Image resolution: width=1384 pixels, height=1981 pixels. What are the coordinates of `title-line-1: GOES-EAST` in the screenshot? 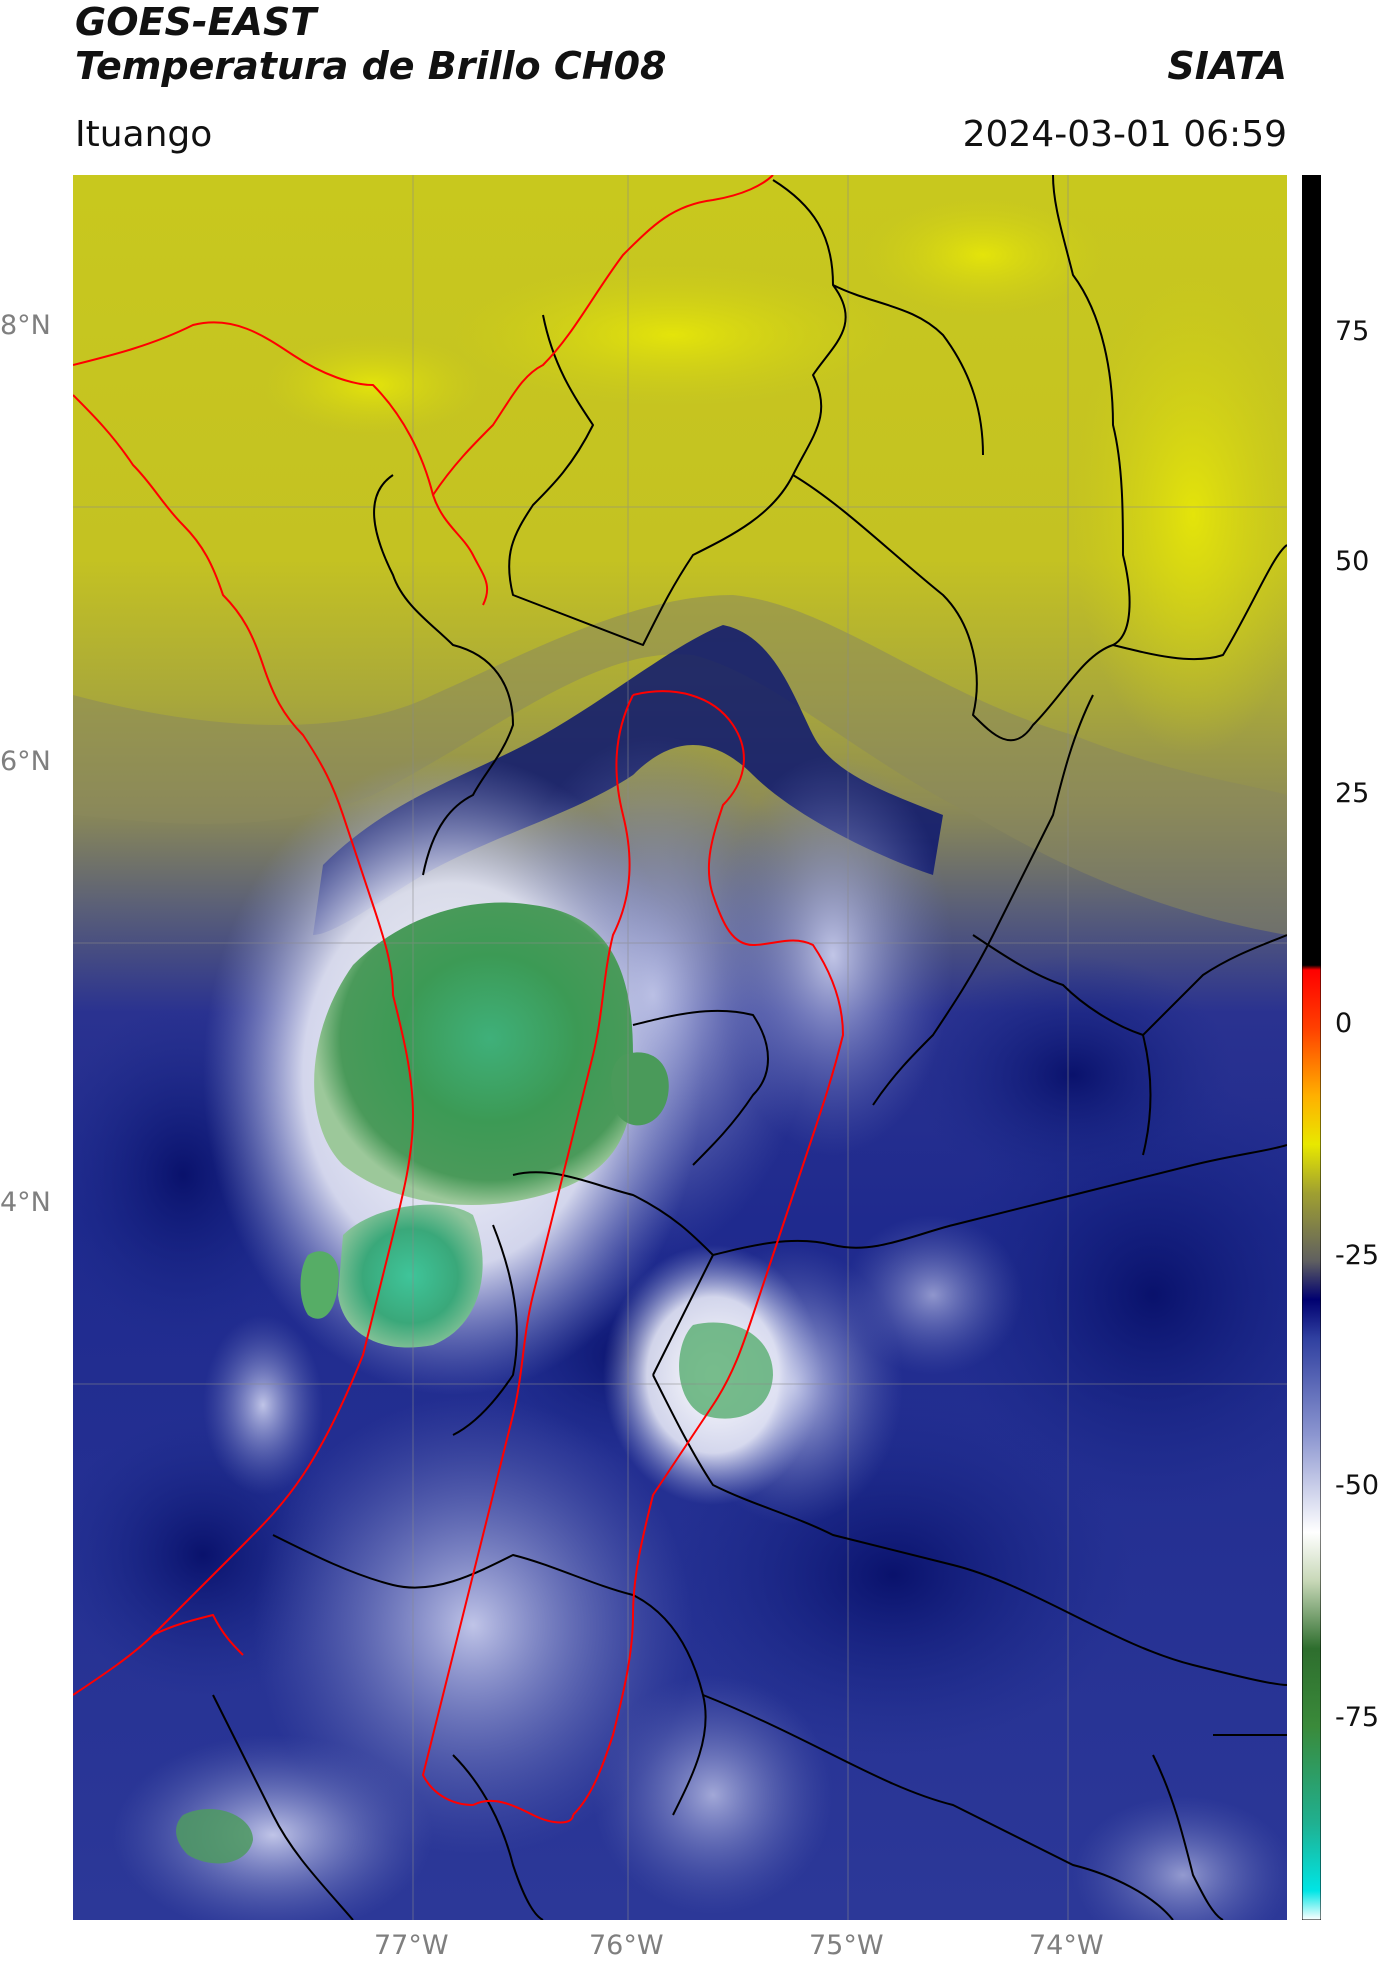 It's located at (196, 22).